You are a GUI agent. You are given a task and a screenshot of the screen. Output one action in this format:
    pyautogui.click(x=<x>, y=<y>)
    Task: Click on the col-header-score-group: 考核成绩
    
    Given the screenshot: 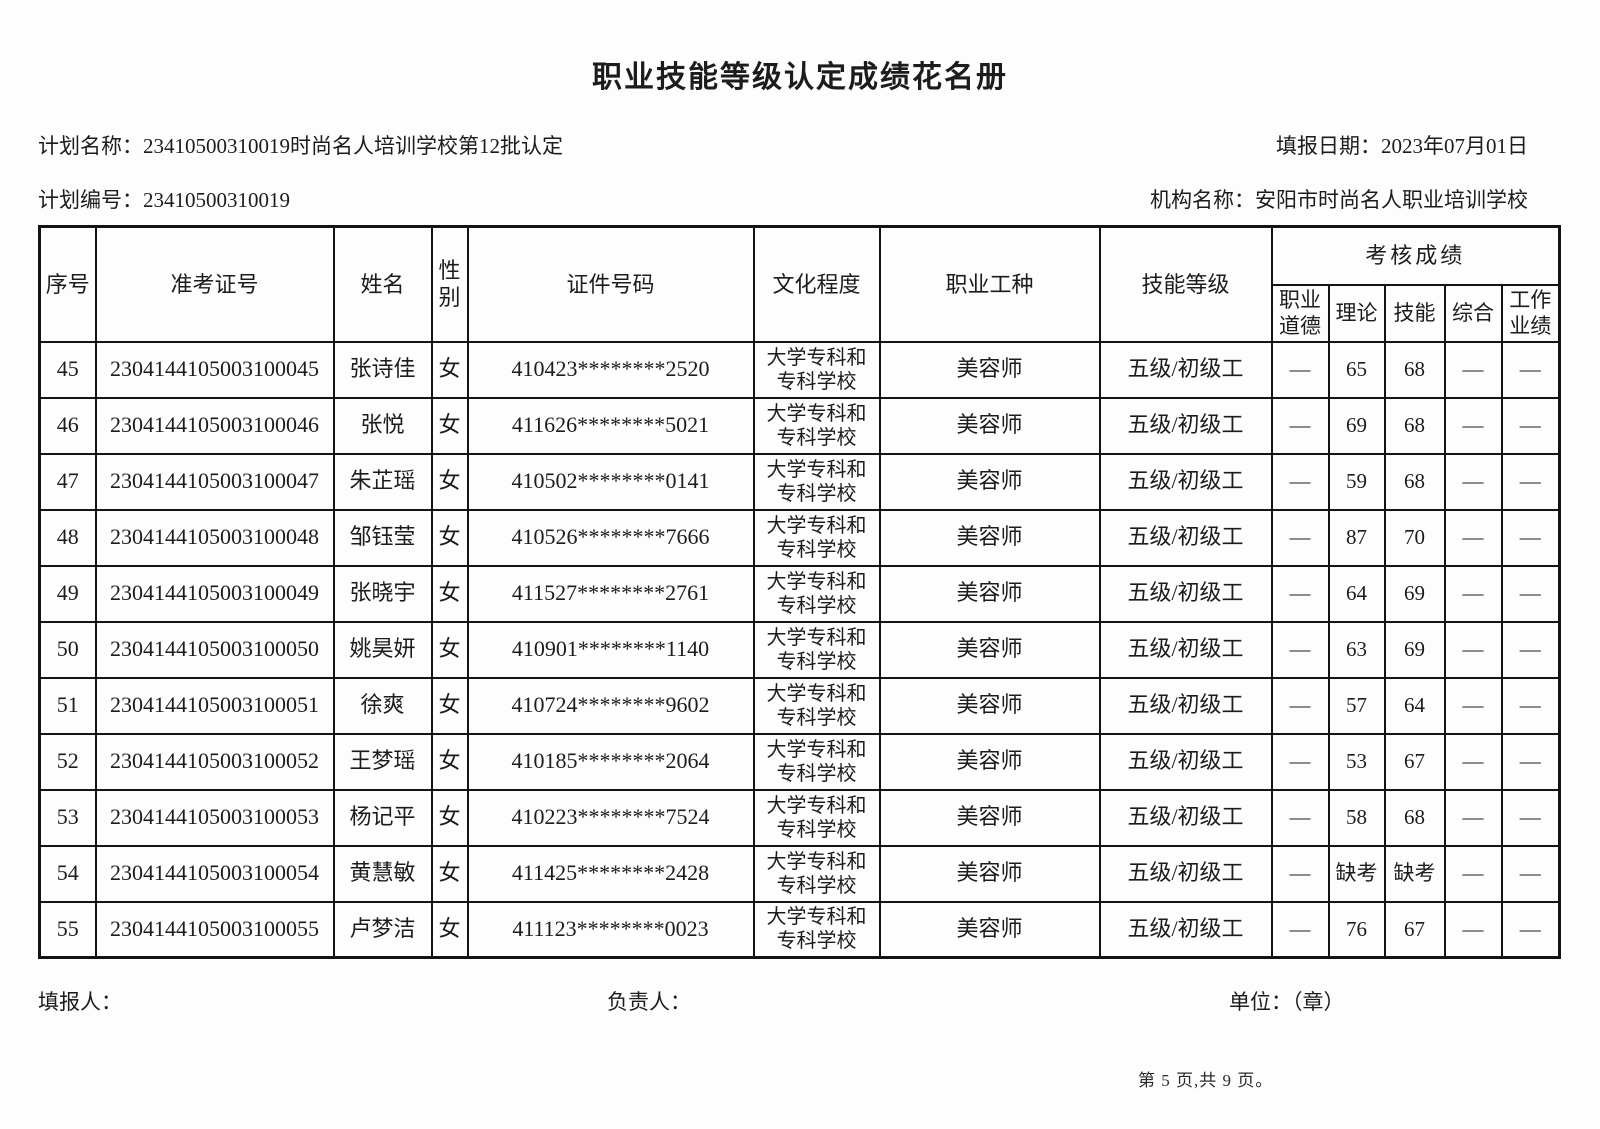 What is the action you would take?
    pyautogui.click(x=1415, y=255)
    